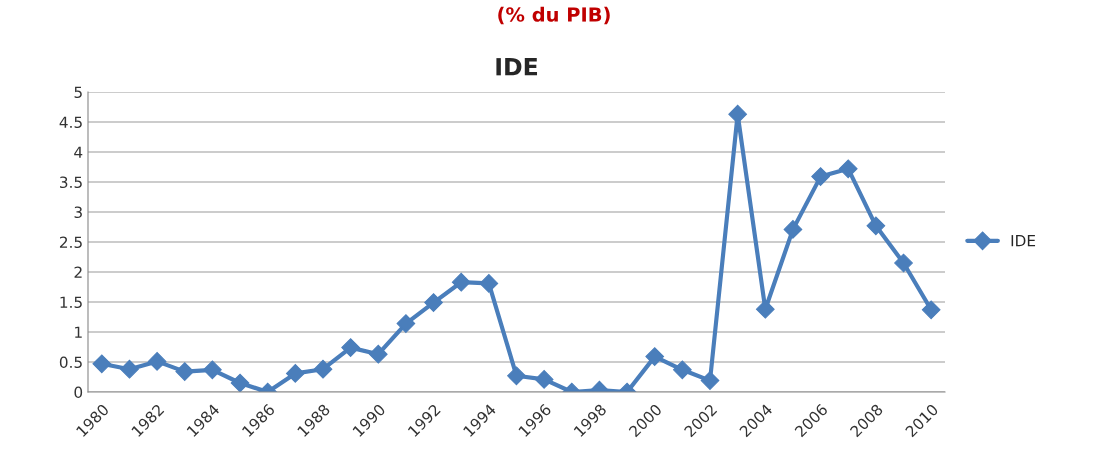 Image resolution: width=1108 pixels, height=454 pixels. Describe the element at coordinates (554, 15) in the screenshot. I see `text: (% du PIB)` at that location.